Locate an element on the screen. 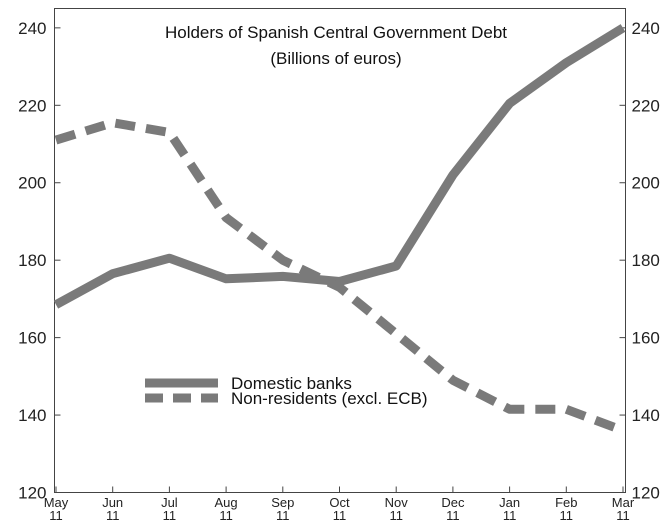 The image size is (668, 523). y-tick-label-right: 220 is located at coordinates (646, 105).